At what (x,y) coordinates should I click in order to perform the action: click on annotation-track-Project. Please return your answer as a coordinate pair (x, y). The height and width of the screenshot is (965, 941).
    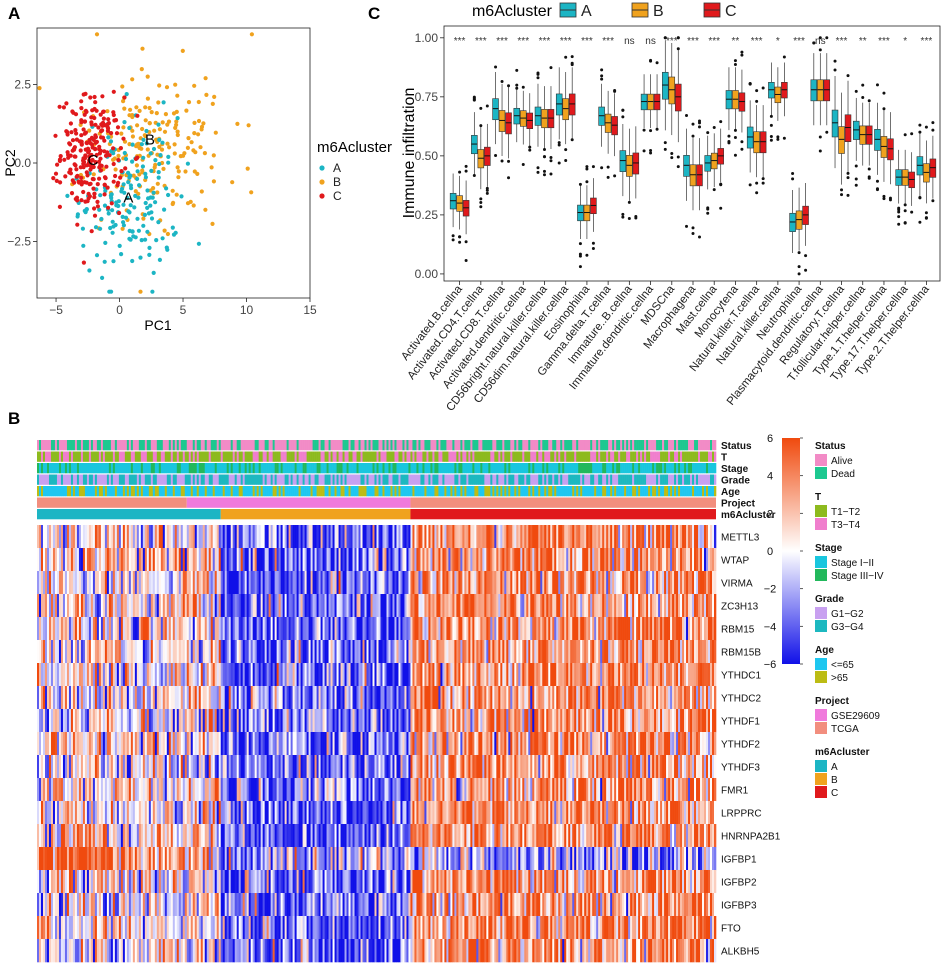
    Looking at the image, I should click on (376, 502).